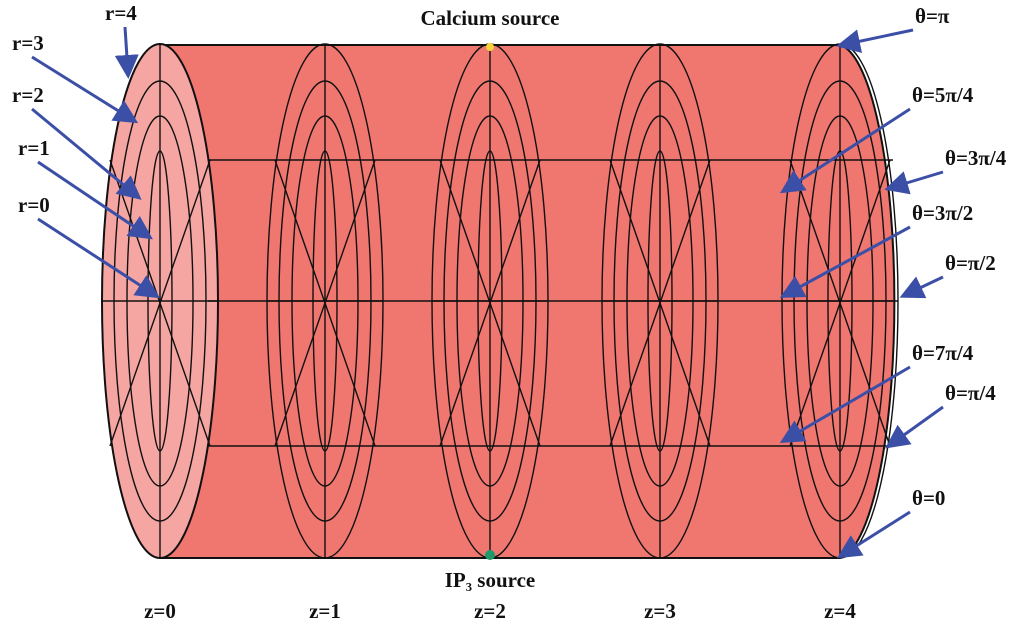 This screenshot has height=631, width=1028. I want to click on ip3-dot, so click(490, 555).